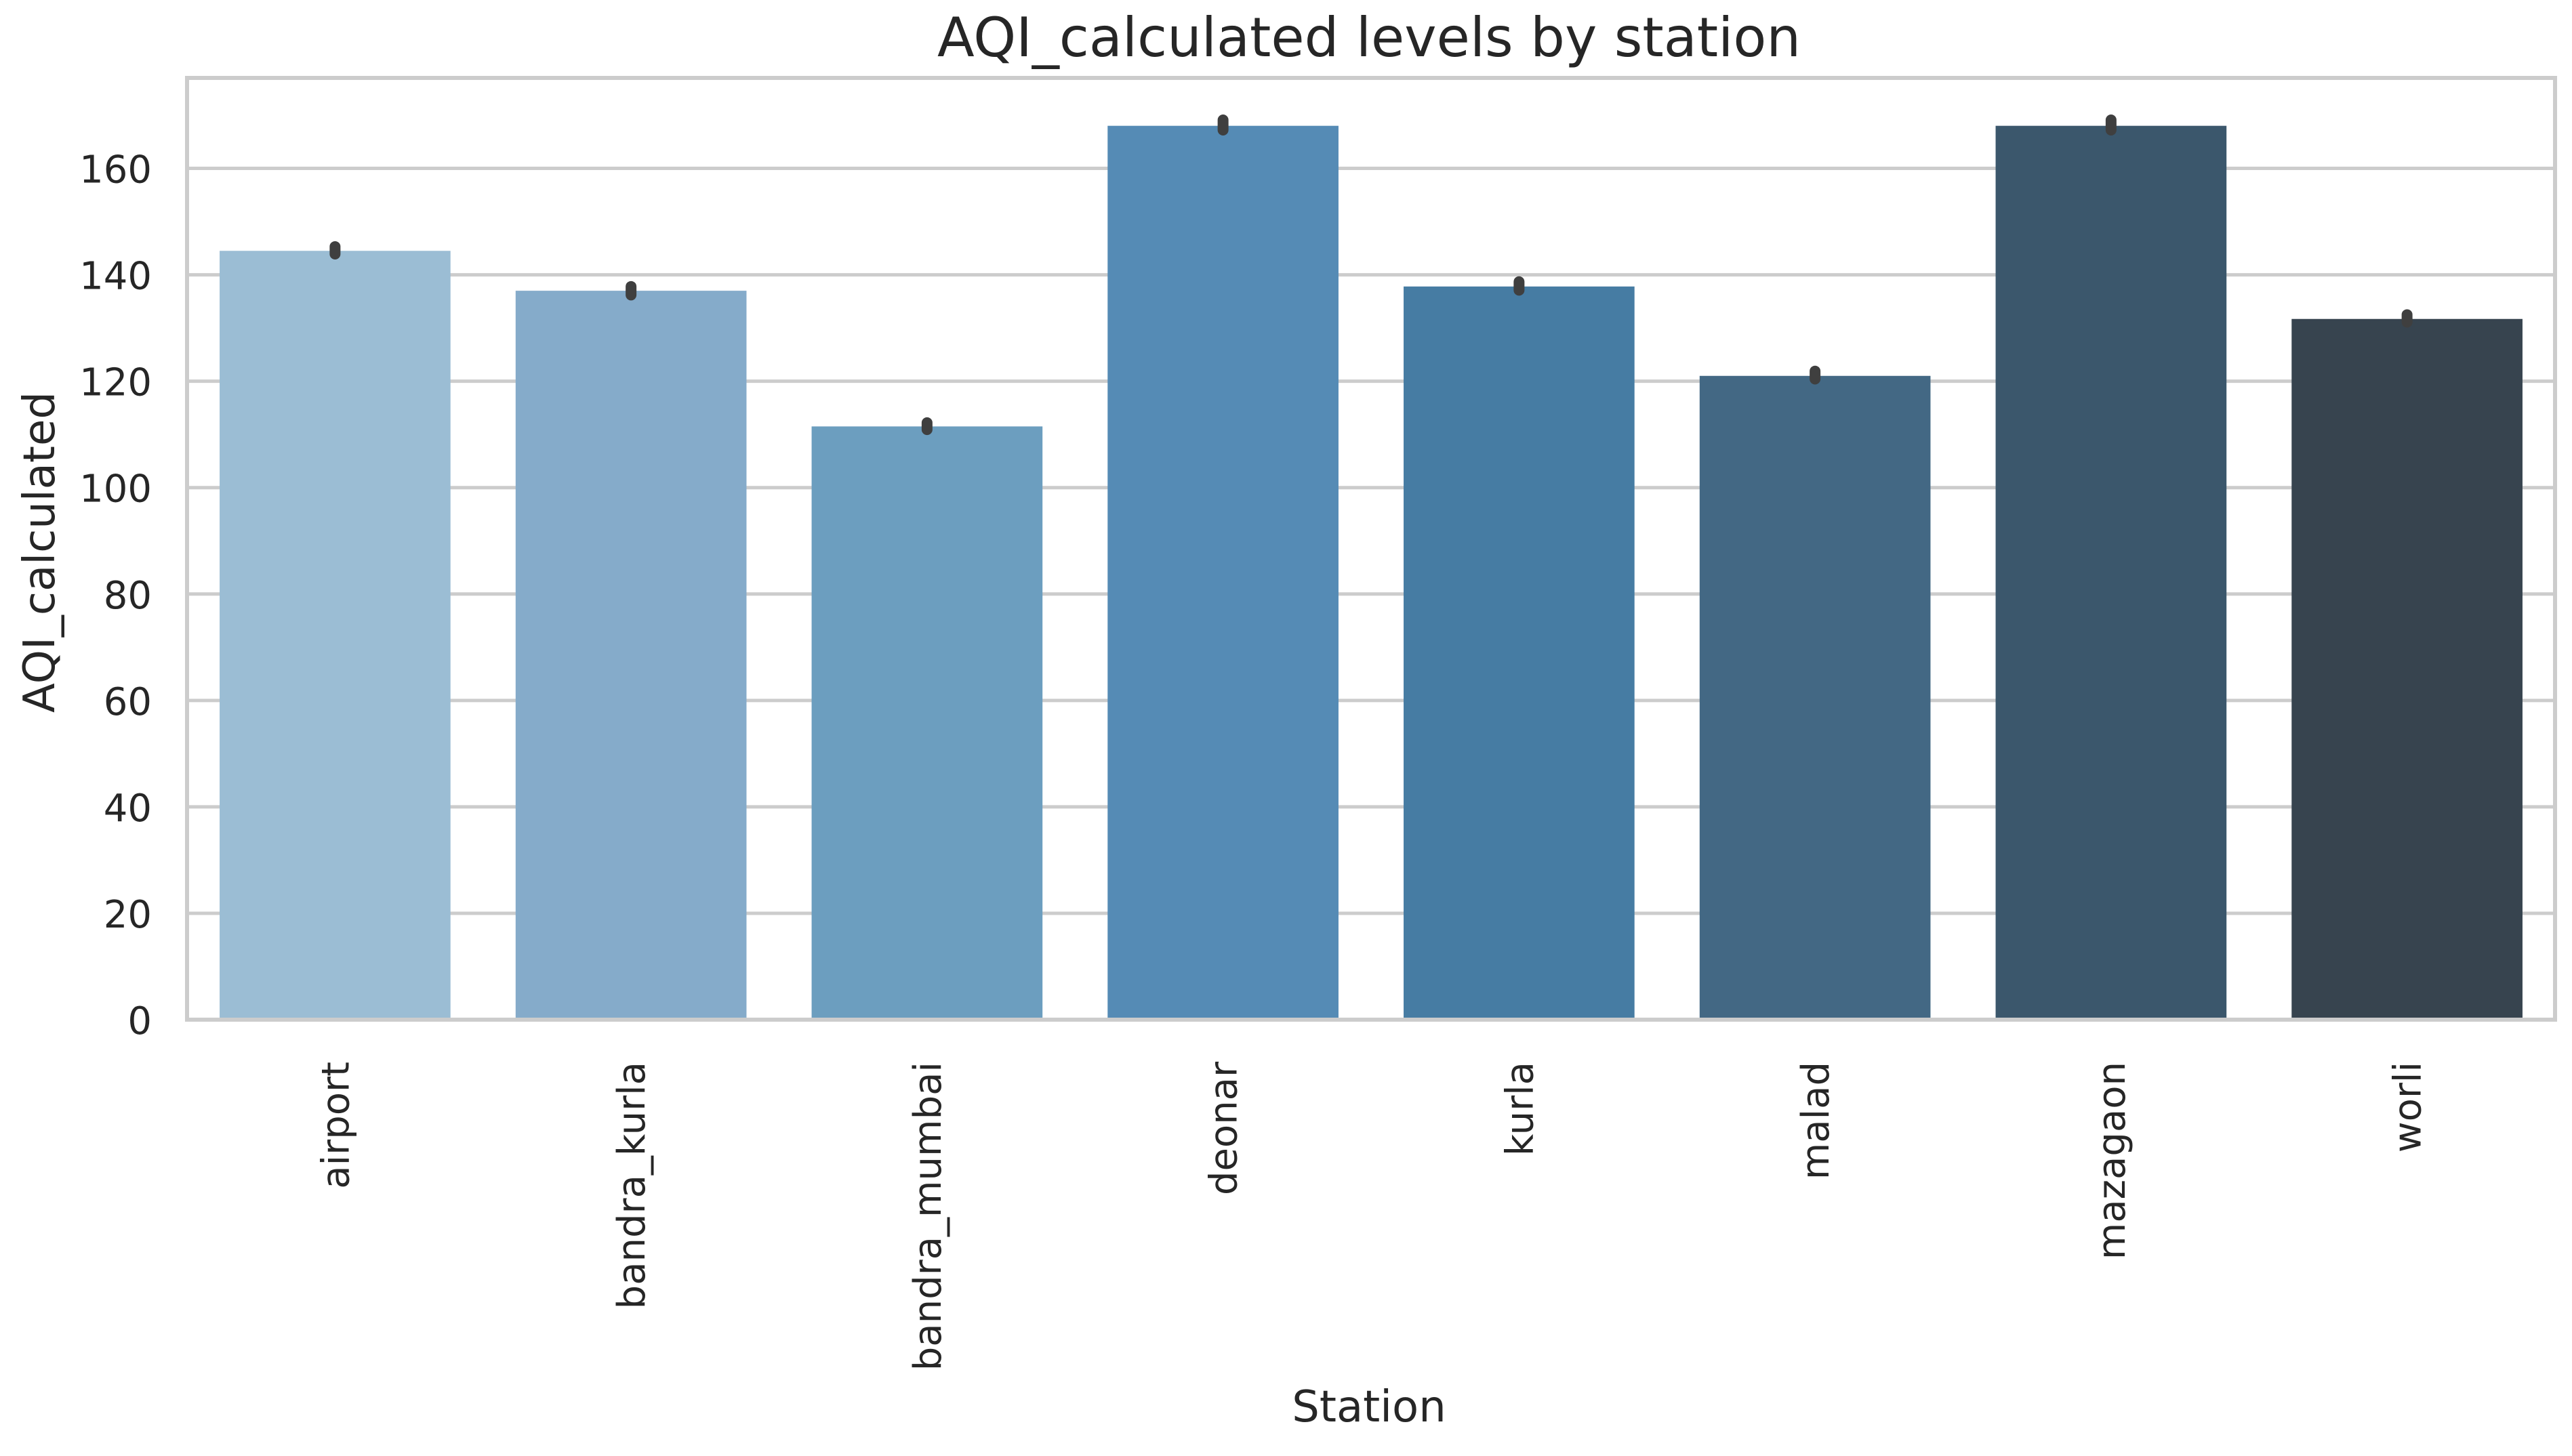 The height and width of the screenshot is (1456, 2572). Describe the element at coordinates (128, 702) in the screenshot. I see `y-tick-label: 60` at that location.